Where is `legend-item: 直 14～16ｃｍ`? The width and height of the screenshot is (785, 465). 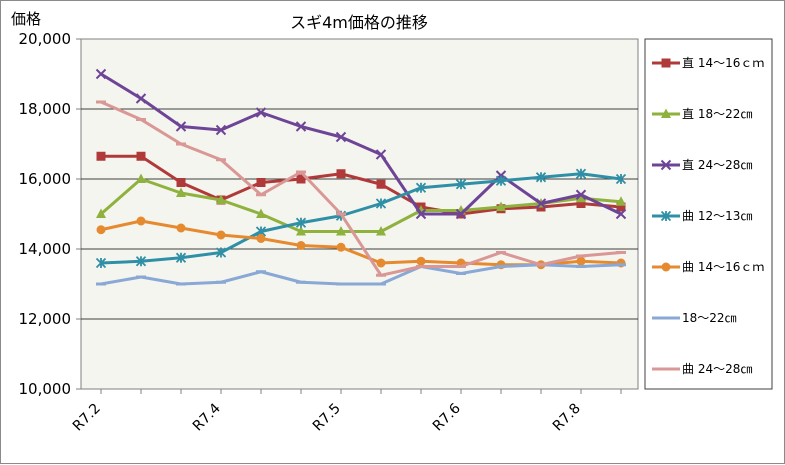 legend-item: 直 14～16ｃｍ is located at coordinates (708, 63).